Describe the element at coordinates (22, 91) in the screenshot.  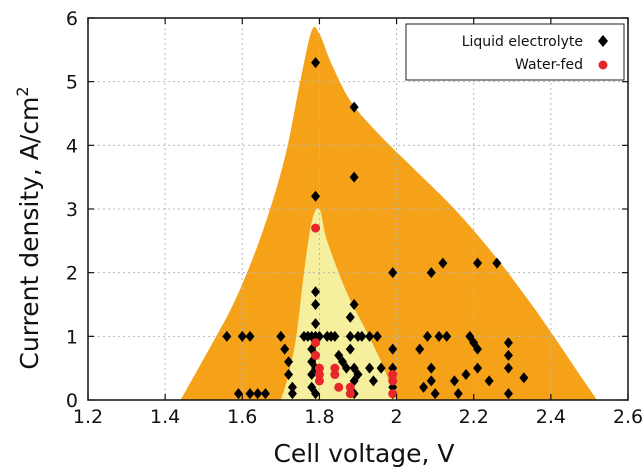
I see `y-axis-label-superscript: 2` at that location.